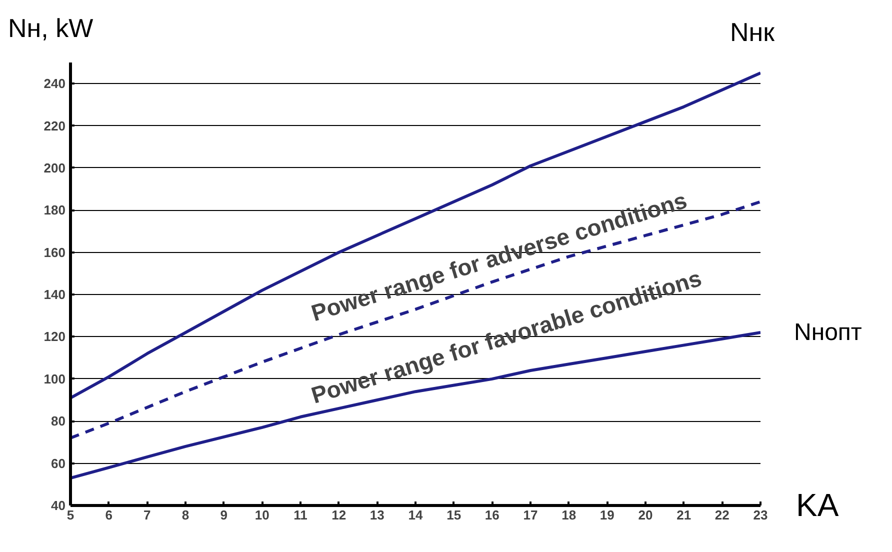  What do you see at coordinates (55, 84) in the screenshot?
I see `y-tick-label: 240` at bounding box center [55, 84].